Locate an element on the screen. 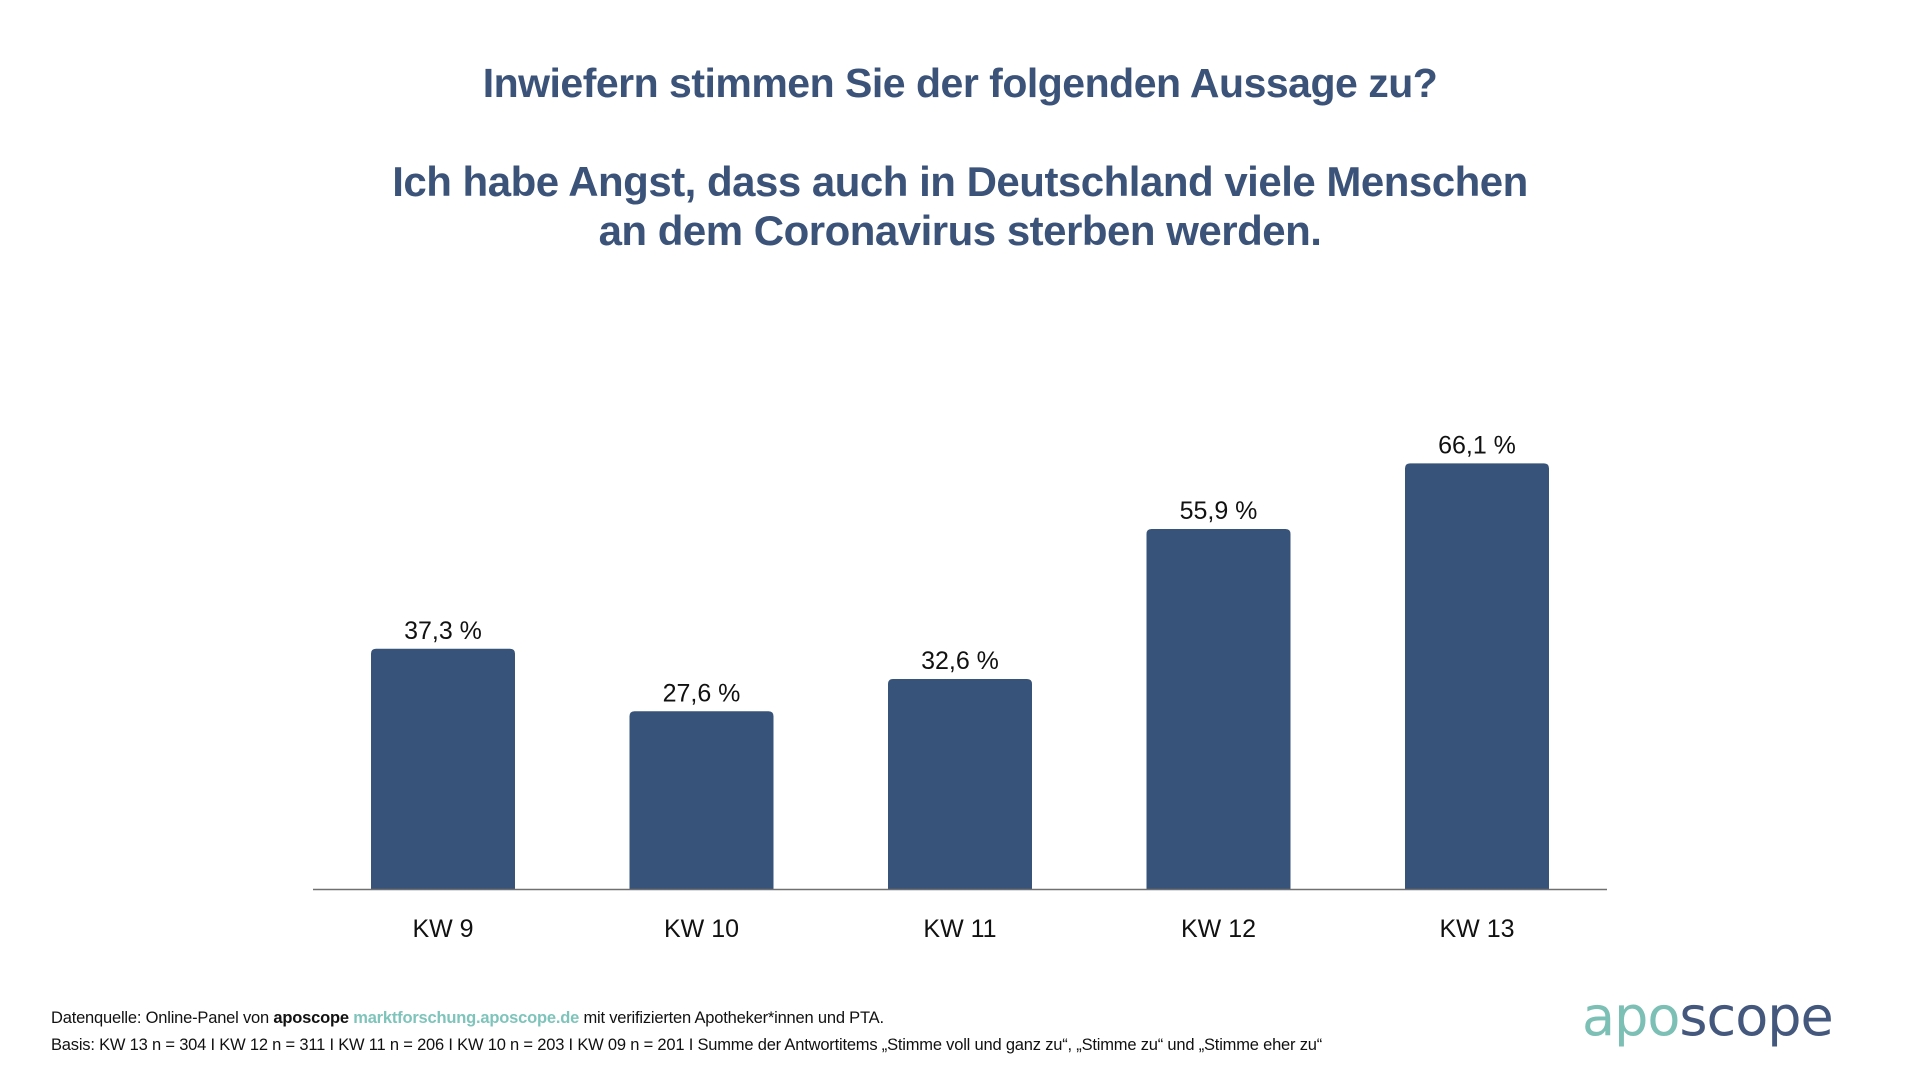 The width and height of the screenshot is (1920, 1080). logo-part-scope: scope is located at coordinates (1756, 1016).